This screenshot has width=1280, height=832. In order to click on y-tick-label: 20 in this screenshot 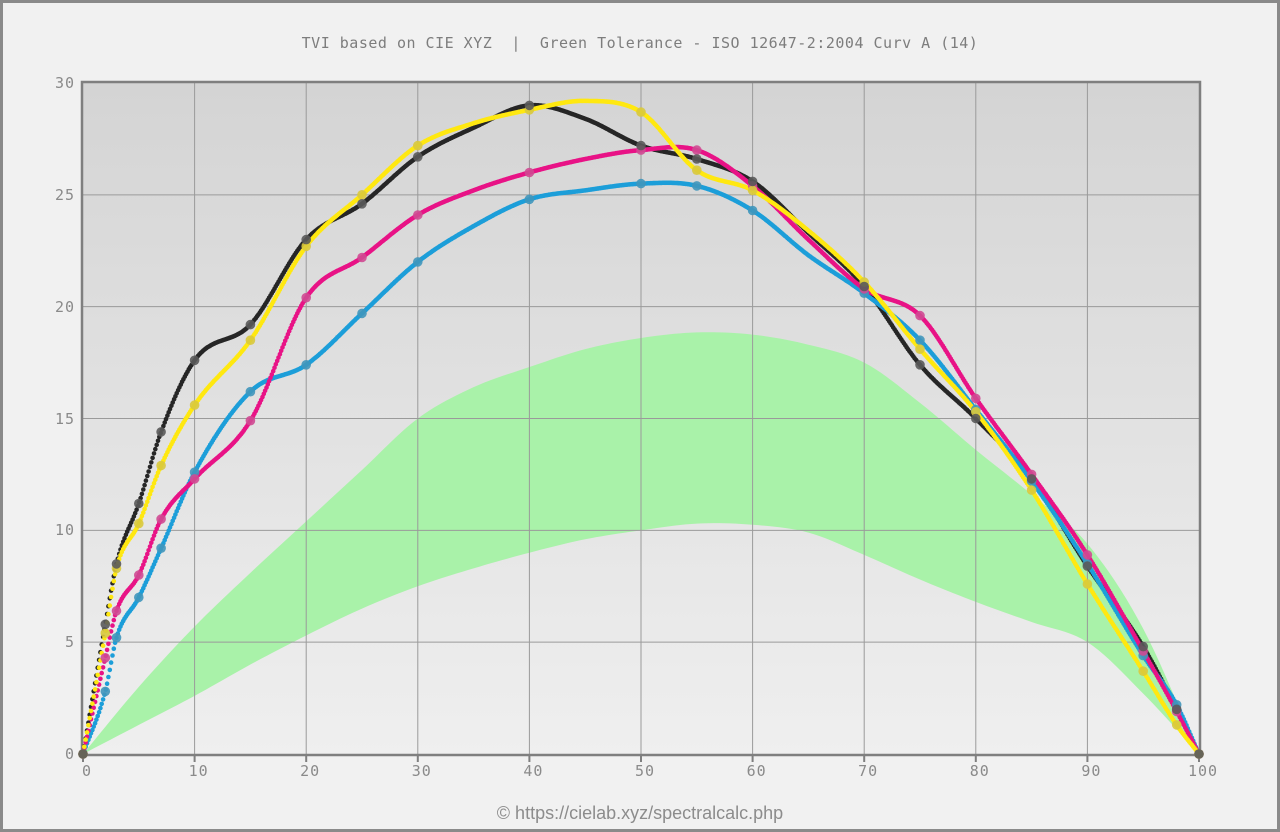, I will do `click(64, 306)`.